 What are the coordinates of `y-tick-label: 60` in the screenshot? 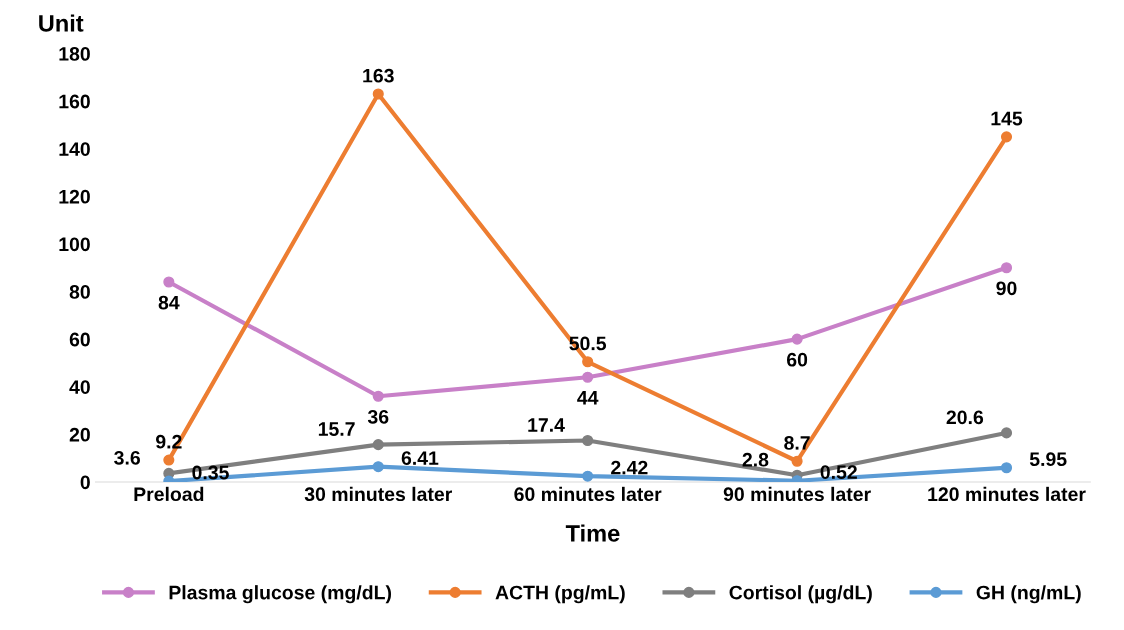 It's located at (79, 339).